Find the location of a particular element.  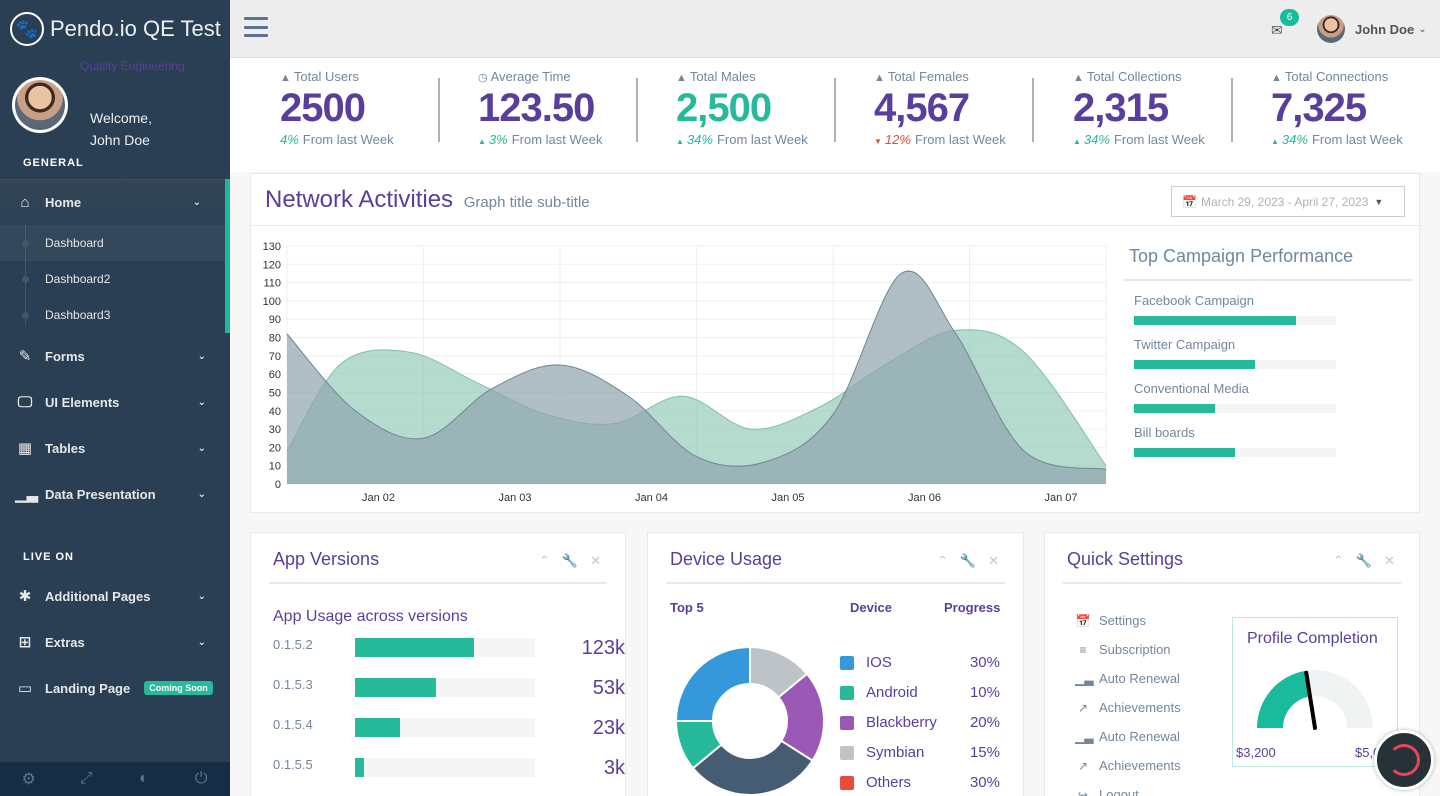

tile-footer: ▲ 3% From last Week is located at coordinates (573, 139).